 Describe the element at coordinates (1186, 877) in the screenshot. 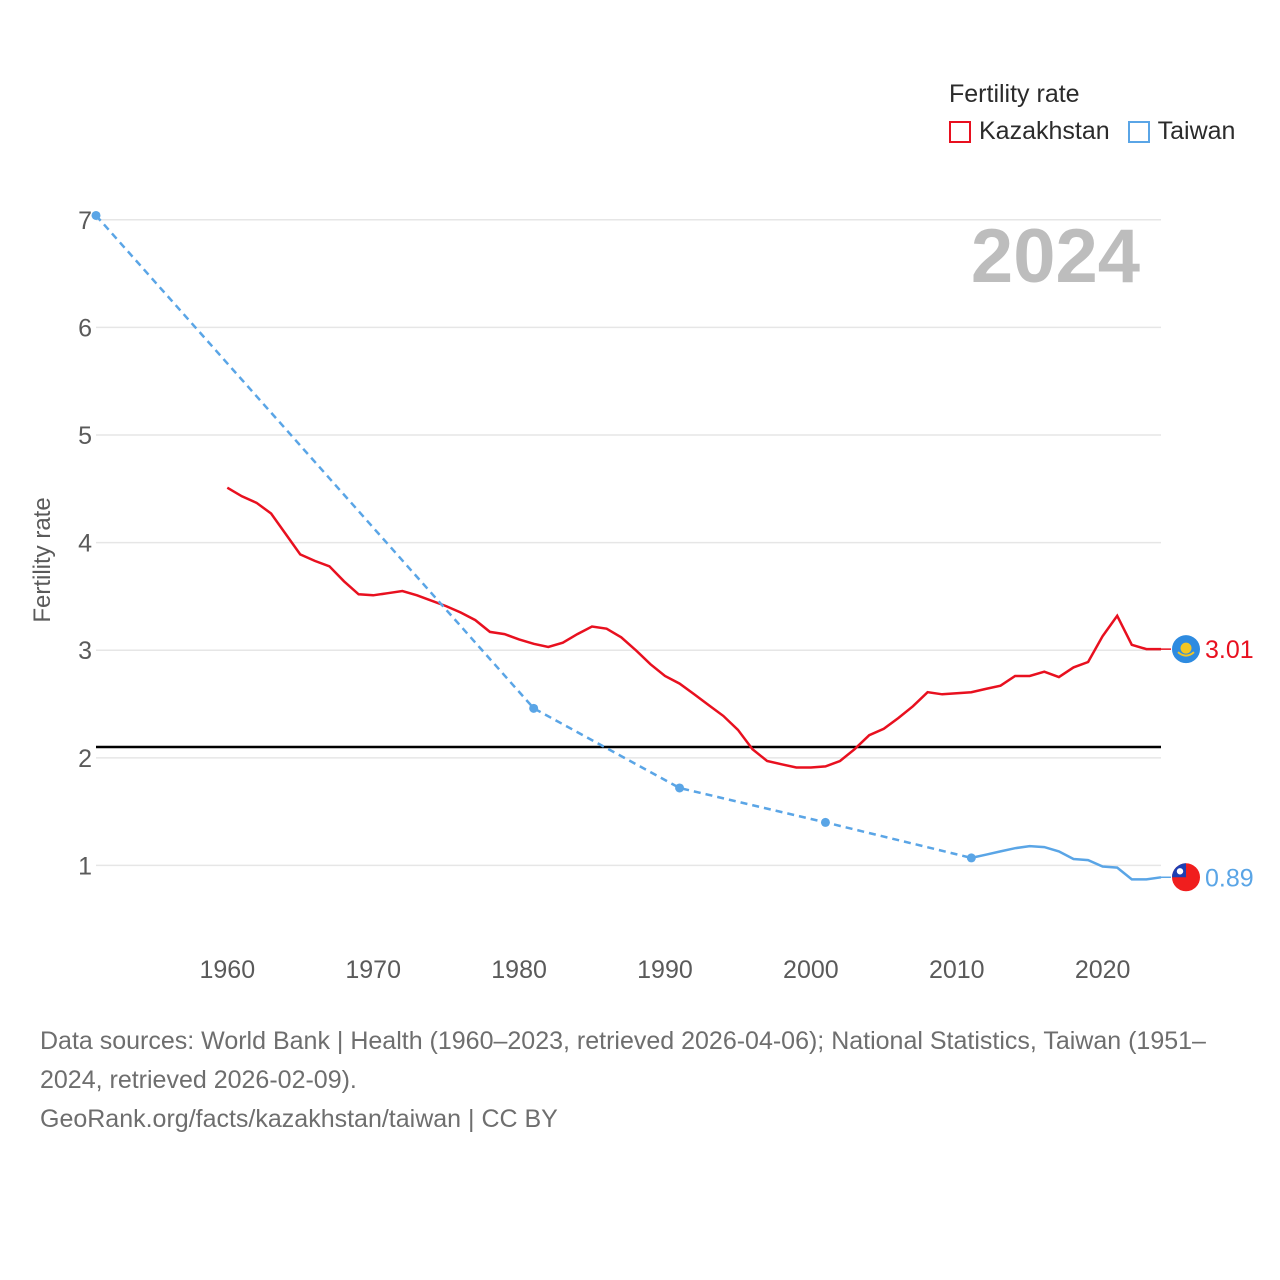

I see `flag-taiwan-icon` at that location.